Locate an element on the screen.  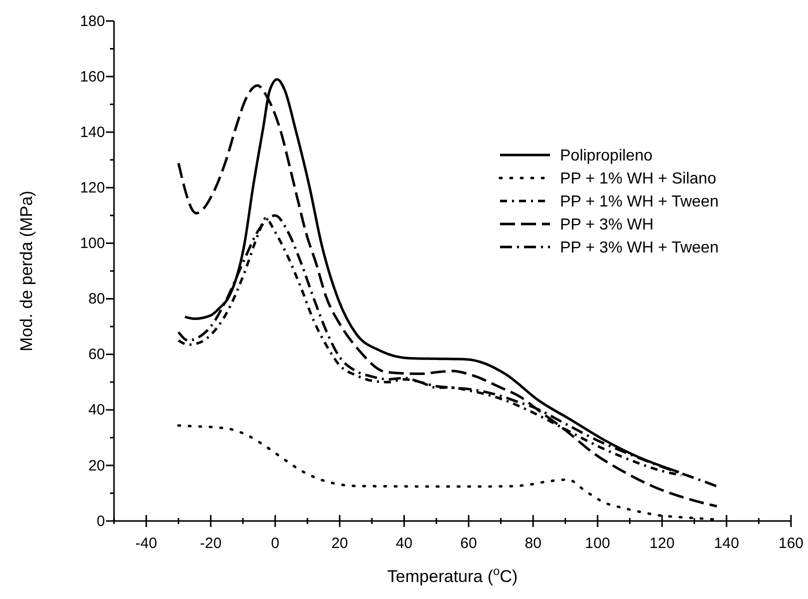
y-tick-label: 40 is located at coordinates (96, 410).